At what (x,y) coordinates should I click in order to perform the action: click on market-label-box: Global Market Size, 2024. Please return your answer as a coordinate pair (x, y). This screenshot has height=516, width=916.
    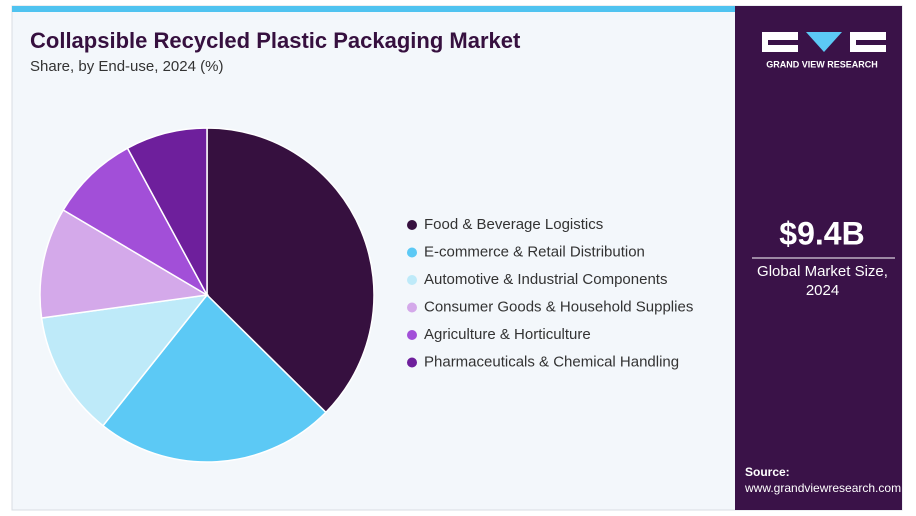
    Looking at the image, I should click on (822, 281).